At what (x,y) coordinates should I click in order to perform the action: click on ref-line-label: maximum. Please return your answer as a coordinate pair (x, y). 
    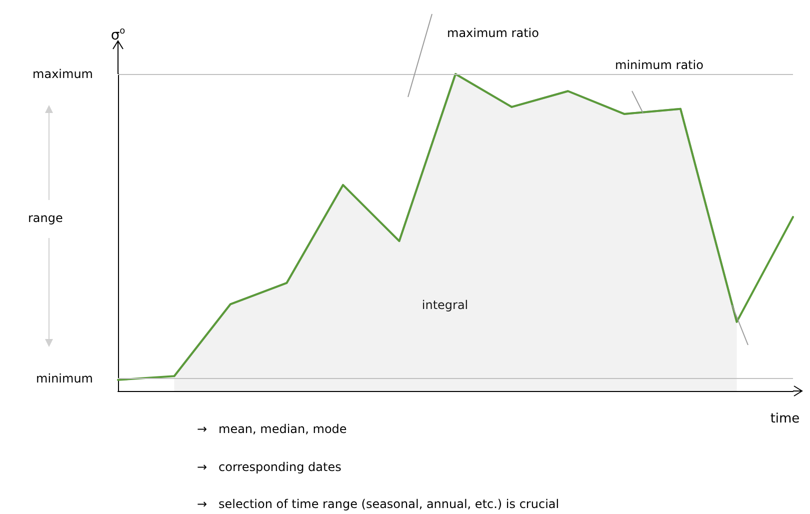
    Looking at the image, I should click on (62, 74).